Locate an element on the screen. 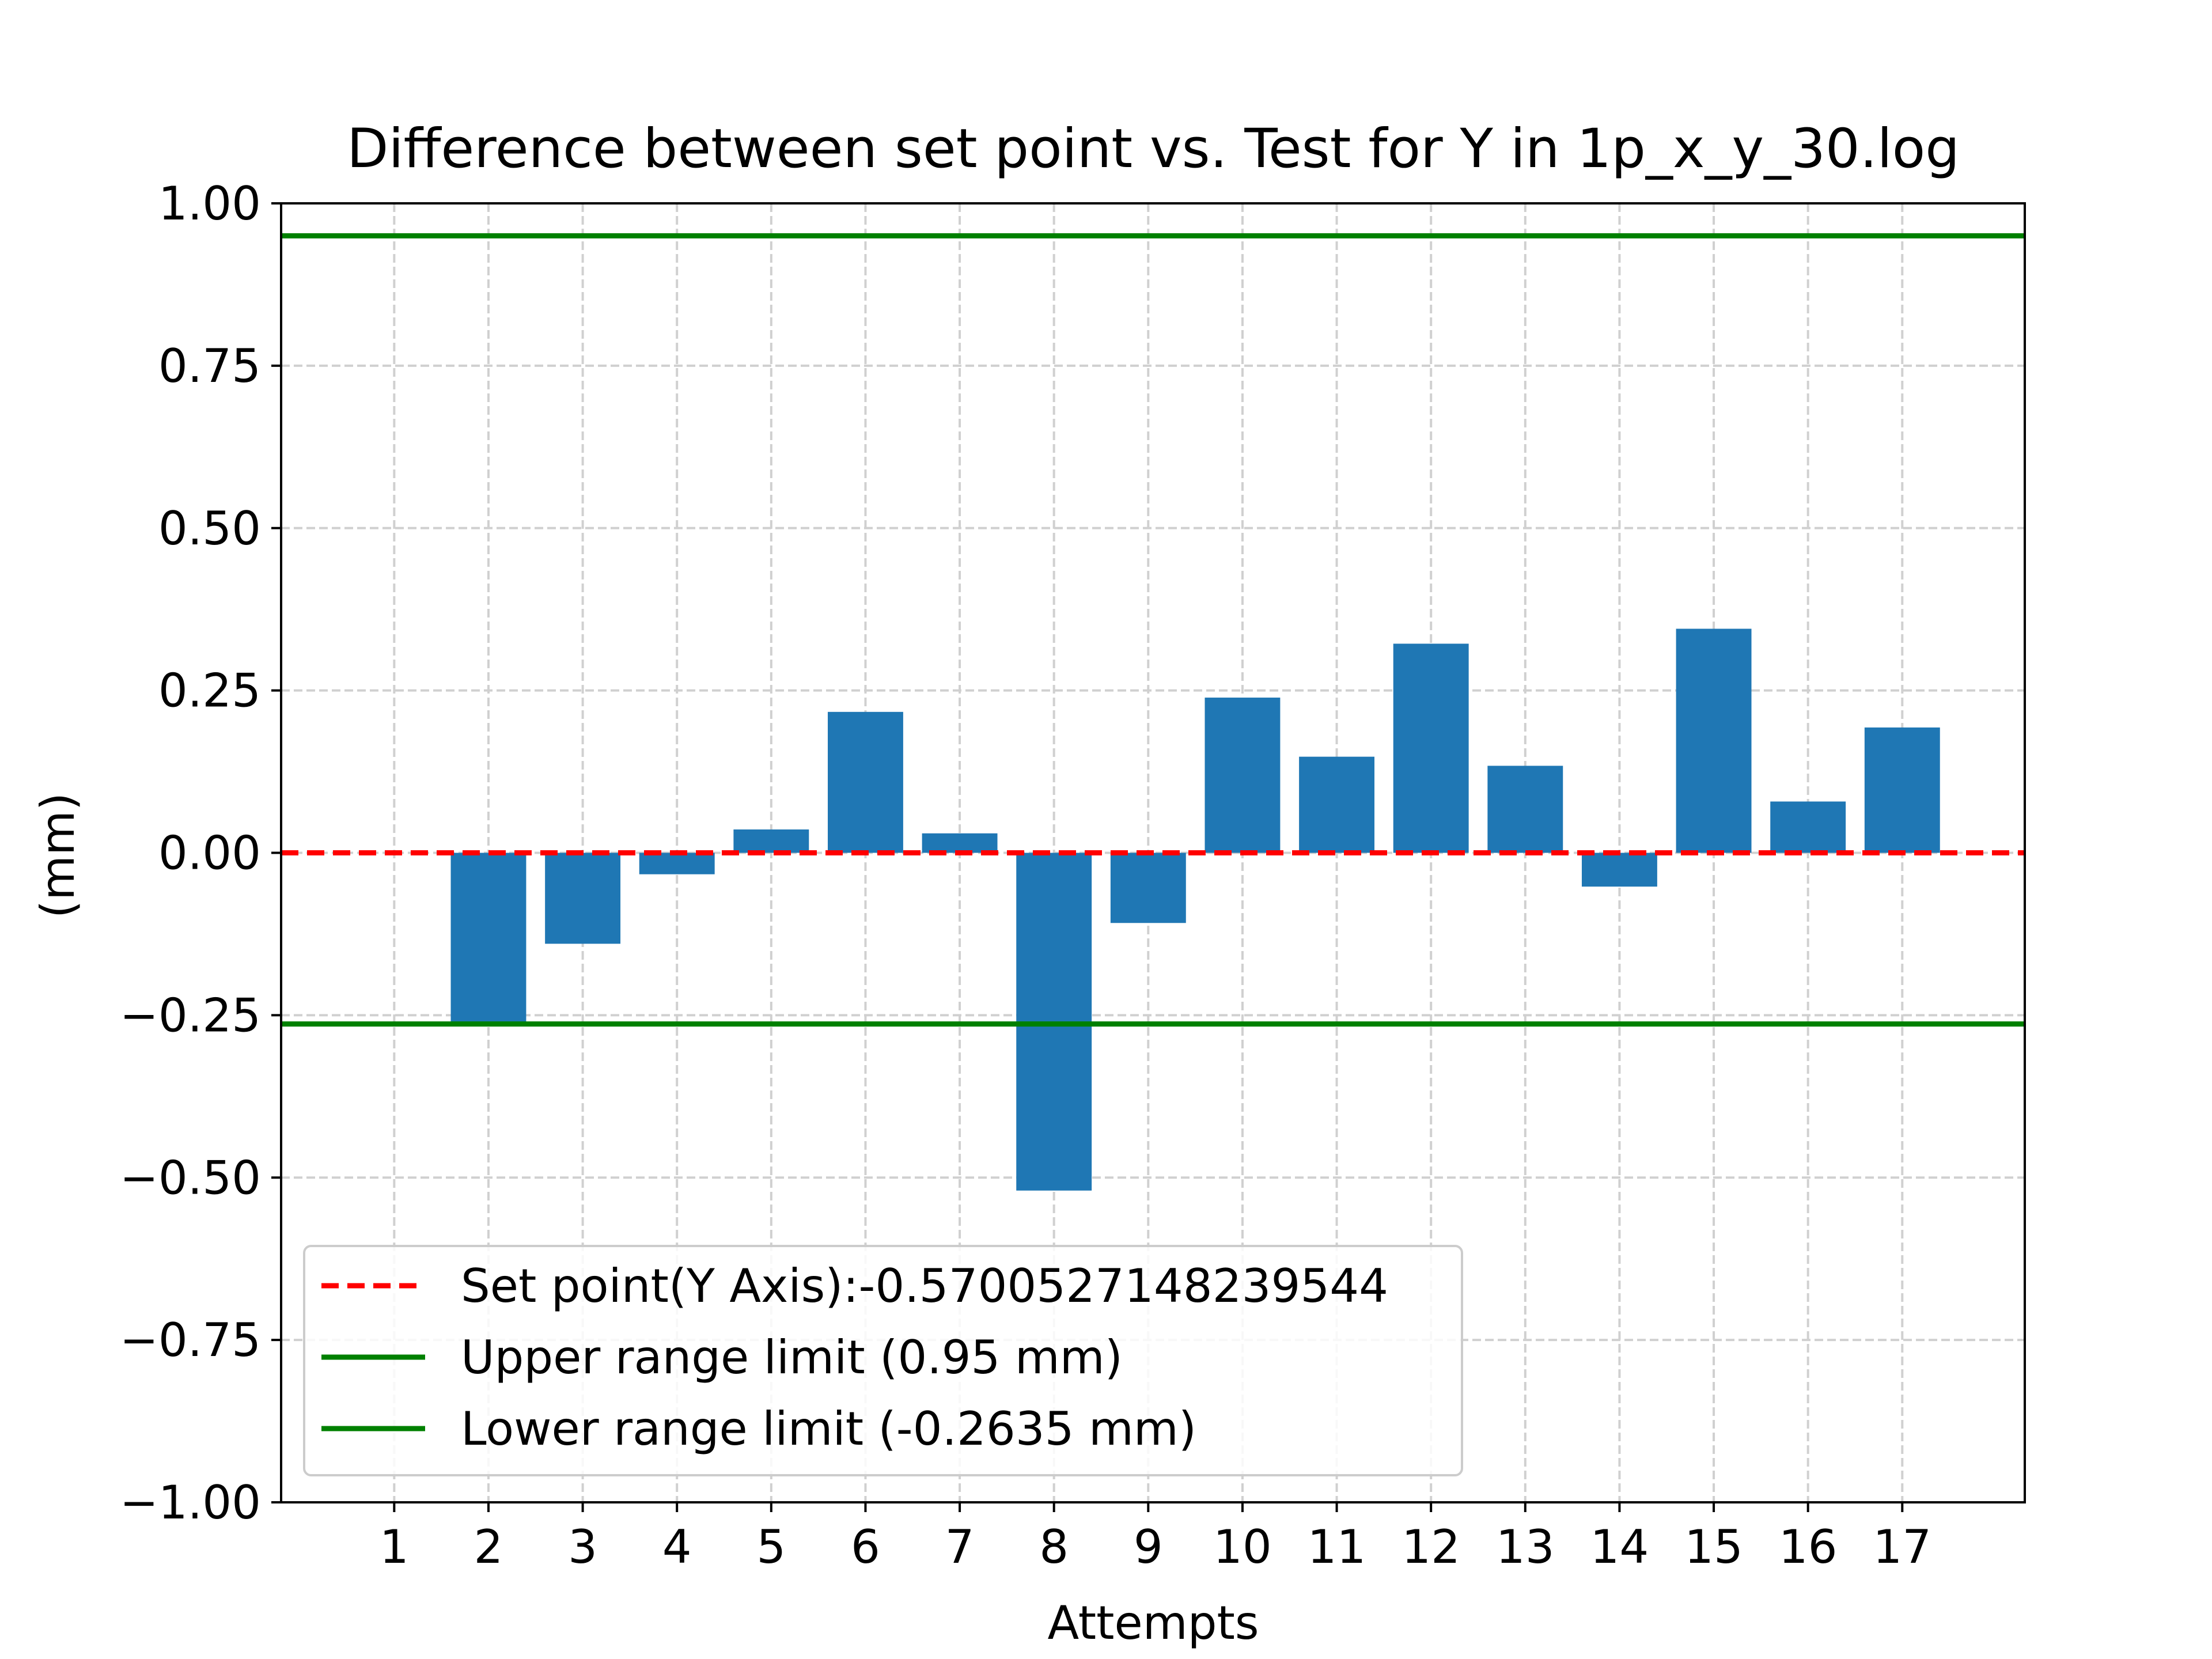  legend-label-3: Lower range limit (-0.2635 mm) is located at coordinates (828, 1429).